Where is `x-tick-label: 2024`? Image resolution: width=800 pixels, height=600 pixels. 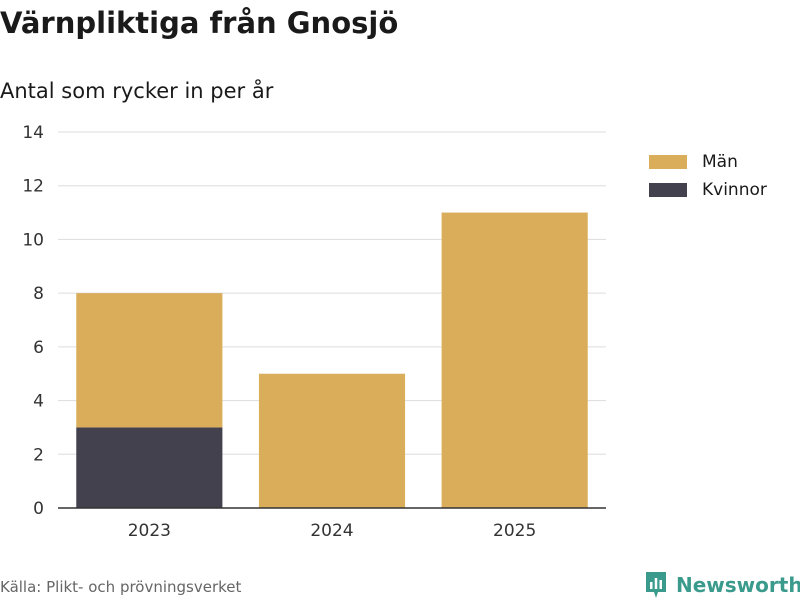
x-tick-label: 2024 is located at coordinates (331, 531).